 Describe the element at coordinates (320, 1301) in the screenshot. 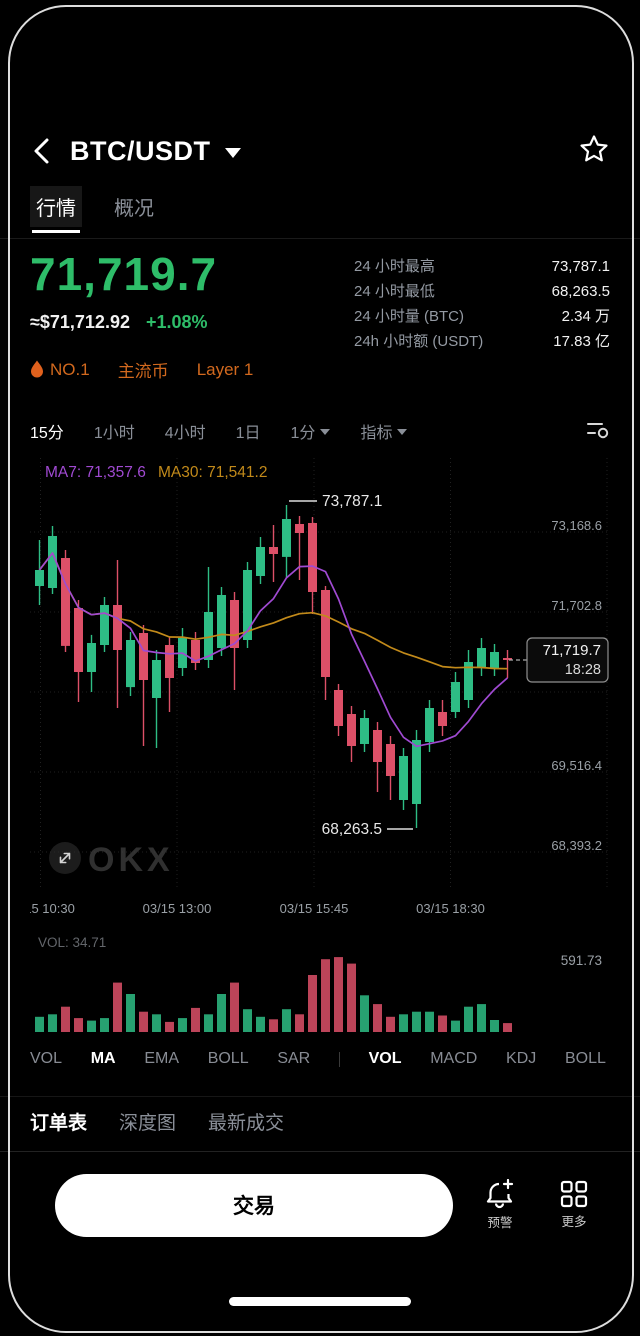

I see `home-indicator` at that location.